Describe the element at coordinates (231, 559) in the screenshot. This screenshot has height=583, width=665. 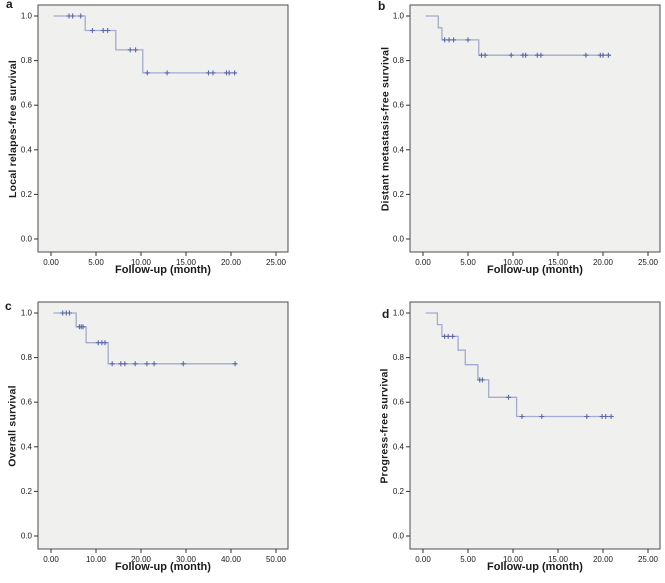
I see `x-tick-label: 40.00` at that location.